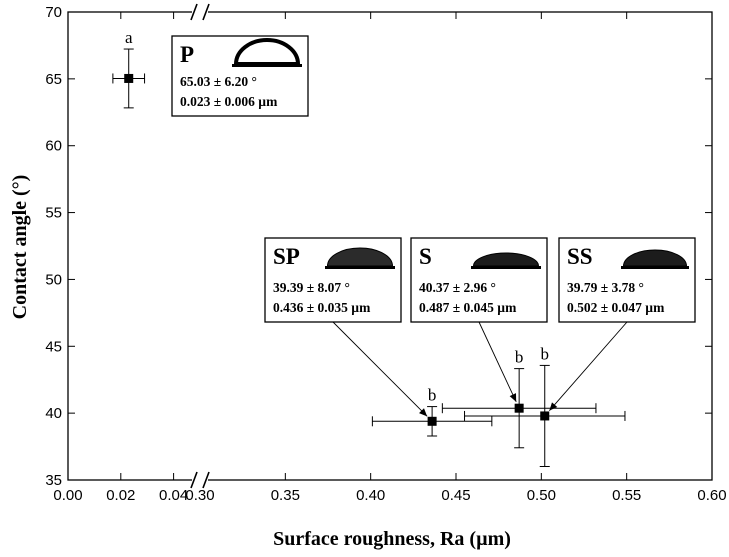 This screenshot has height=557, width=729. What do you see at coordinates (229, 101) in the screenshot?
I see `roughness-value: 0.023 ± 0.006 µm` at bounding box center [229, 101].